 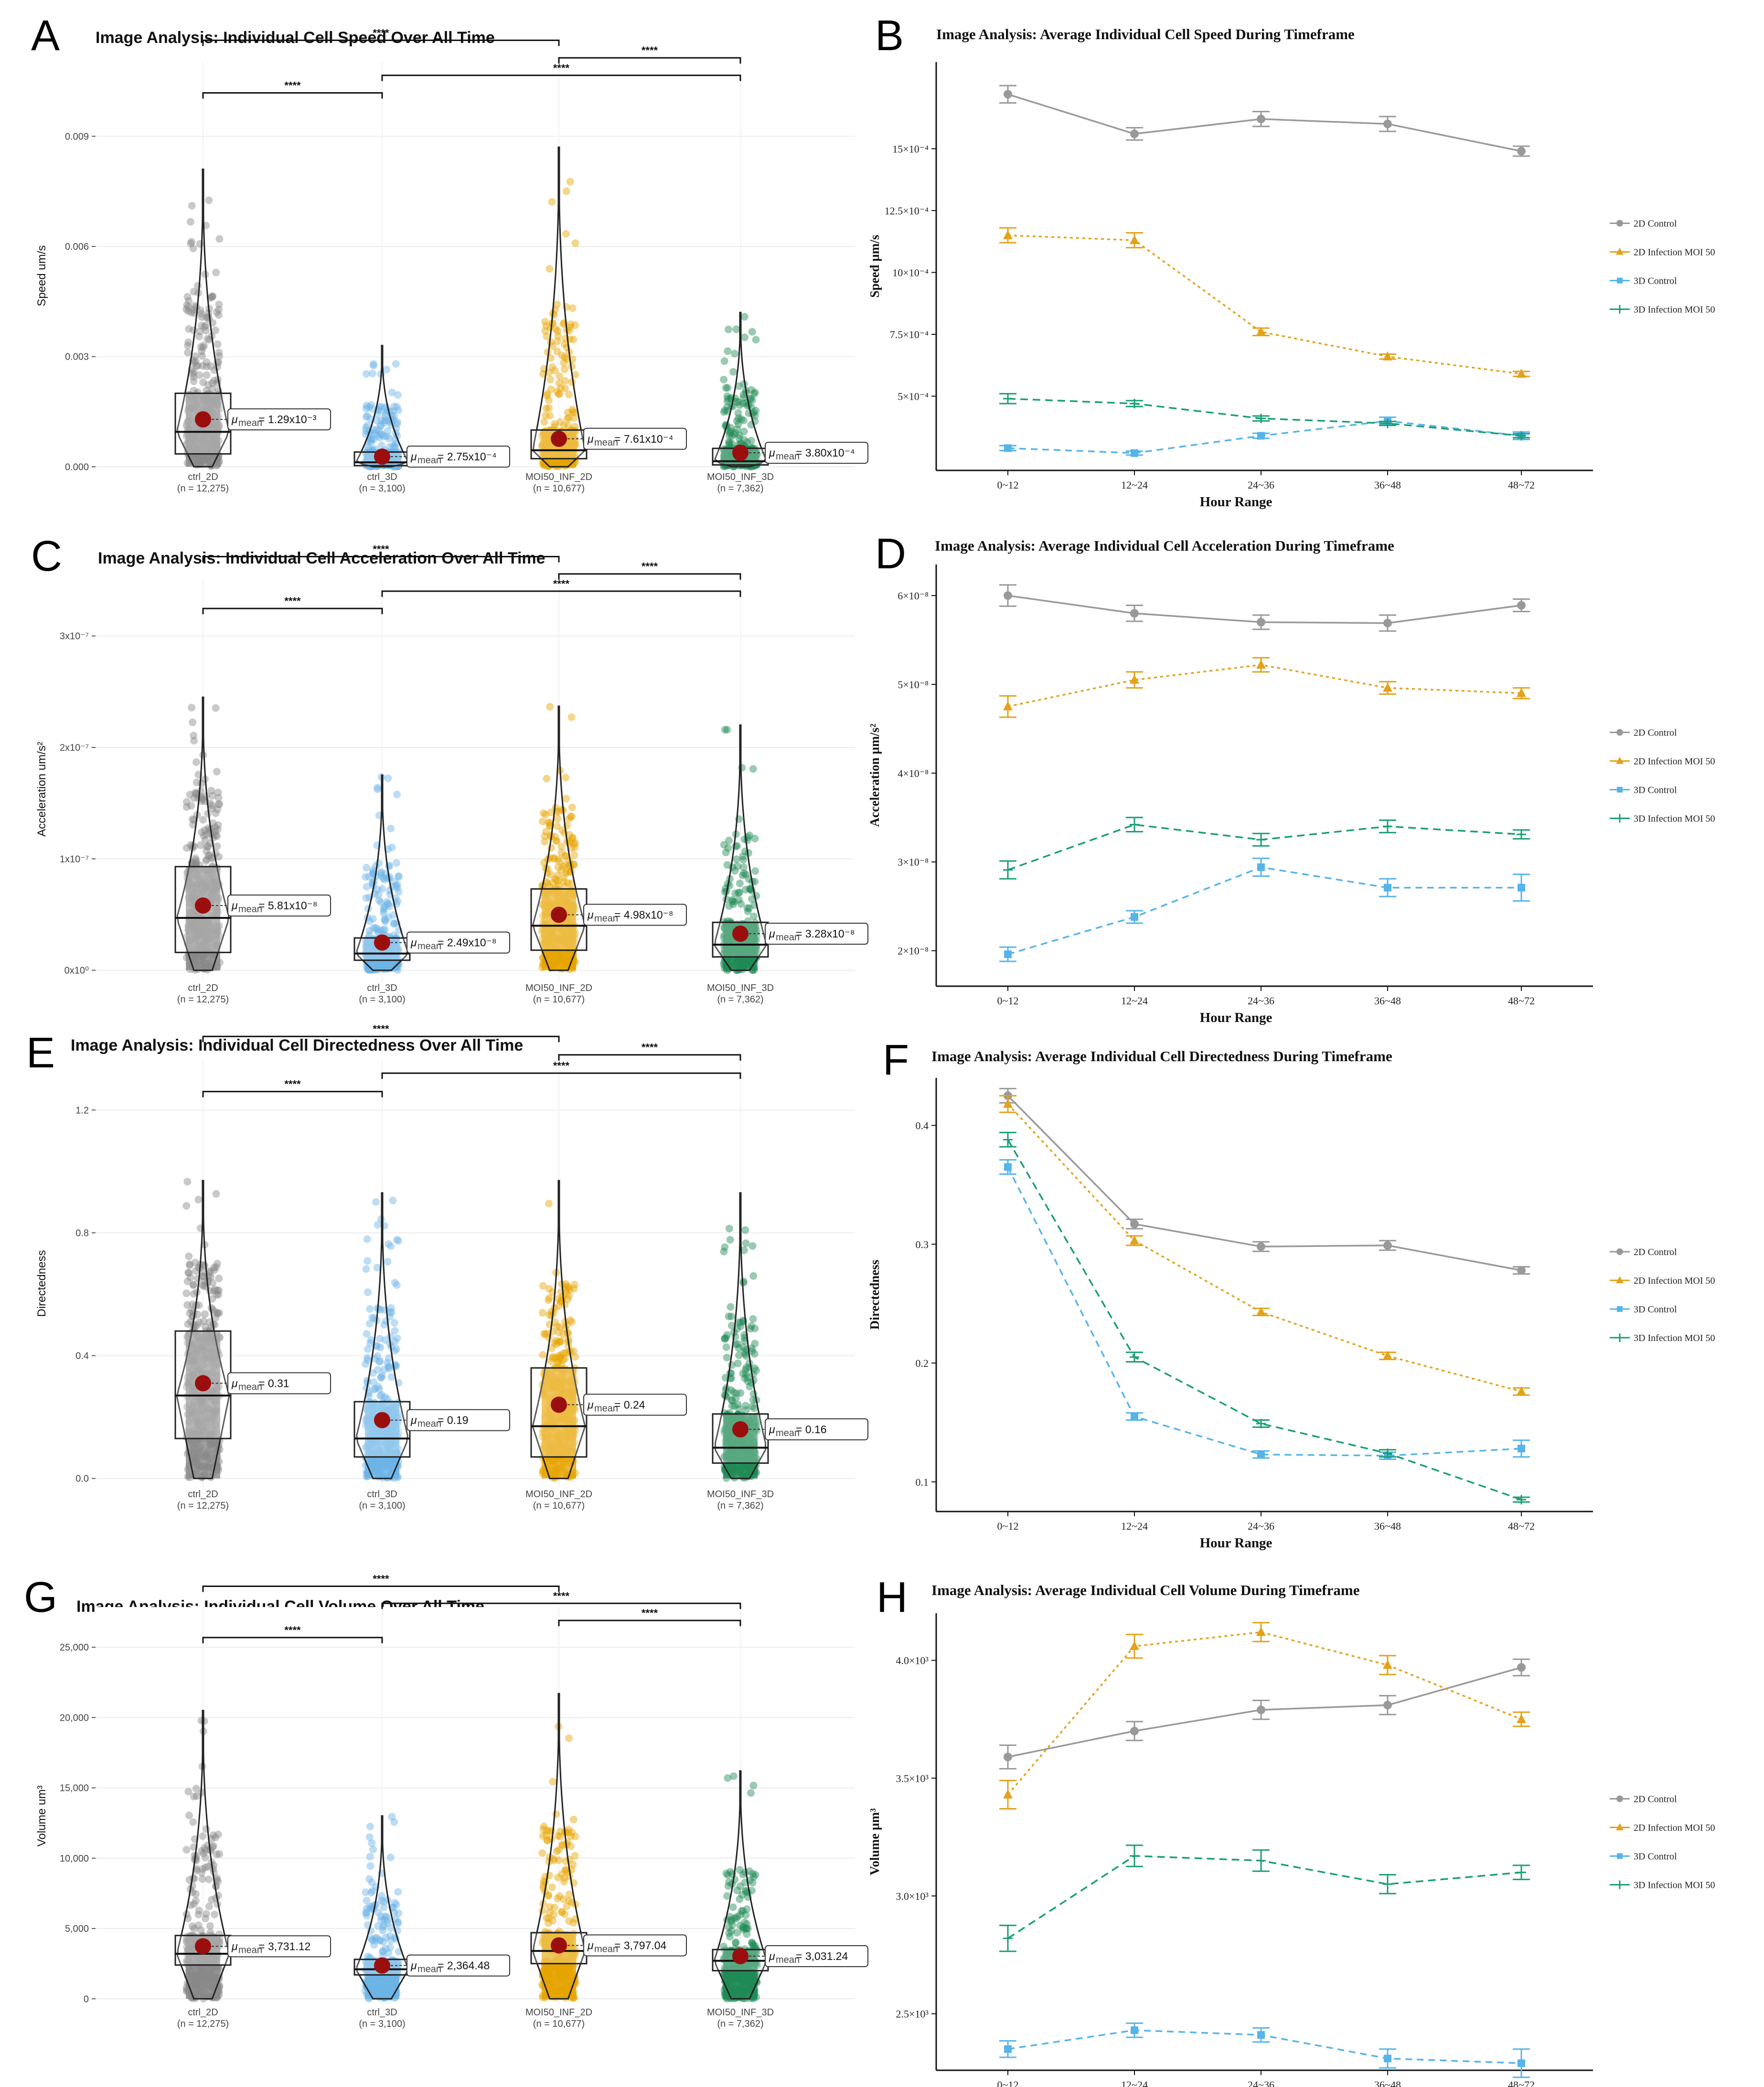 I want to click on mu-symbol: μ, so click(x=590, y=439).